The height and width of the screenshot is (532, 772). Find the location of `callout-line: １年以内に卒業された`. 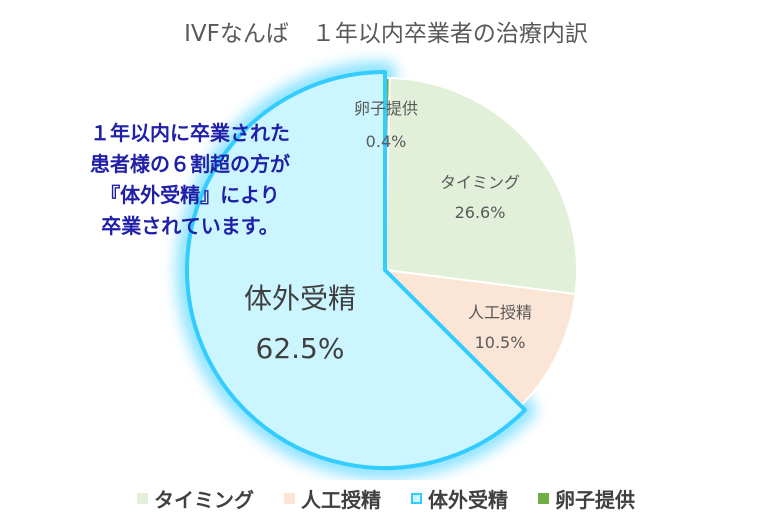

callout-line: １年以内に卒業された is located at coordinates (190, 133).